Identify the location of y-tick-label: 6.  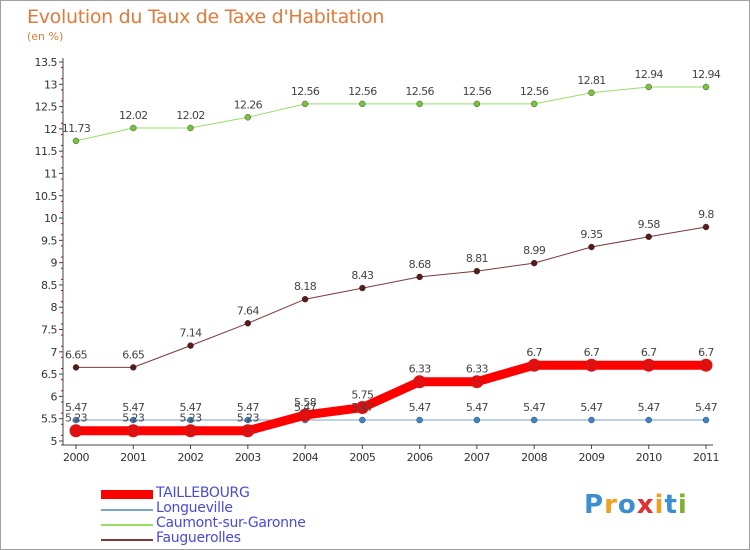
(54, 396).